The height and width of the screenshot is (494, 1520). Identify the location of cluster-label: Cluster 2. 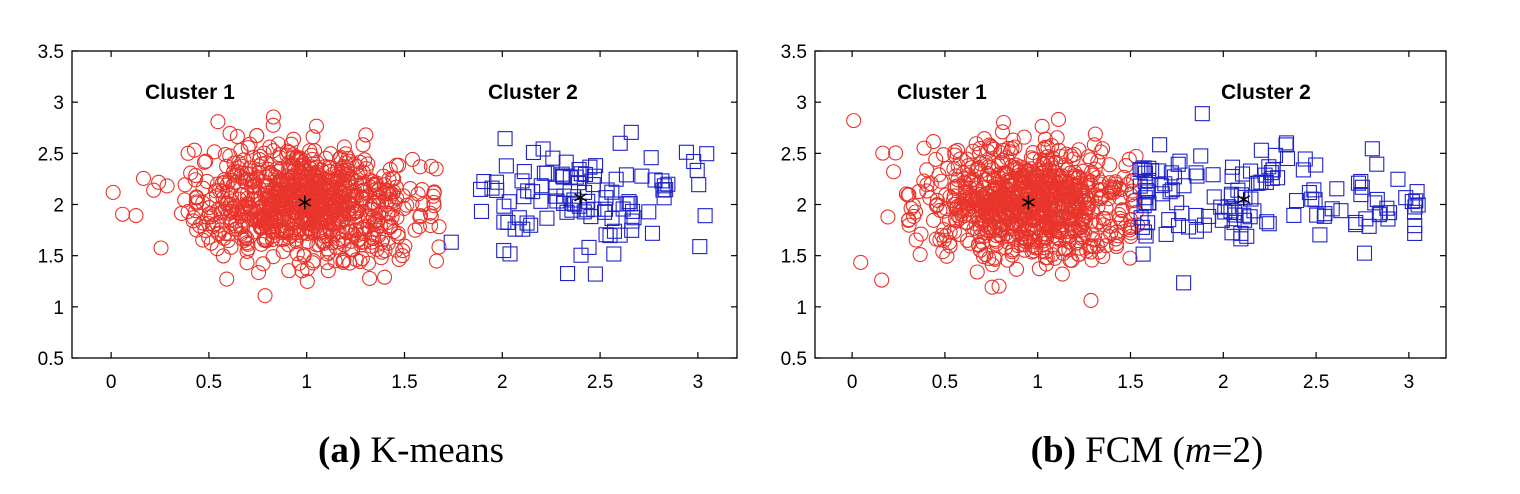
(1266, 92).